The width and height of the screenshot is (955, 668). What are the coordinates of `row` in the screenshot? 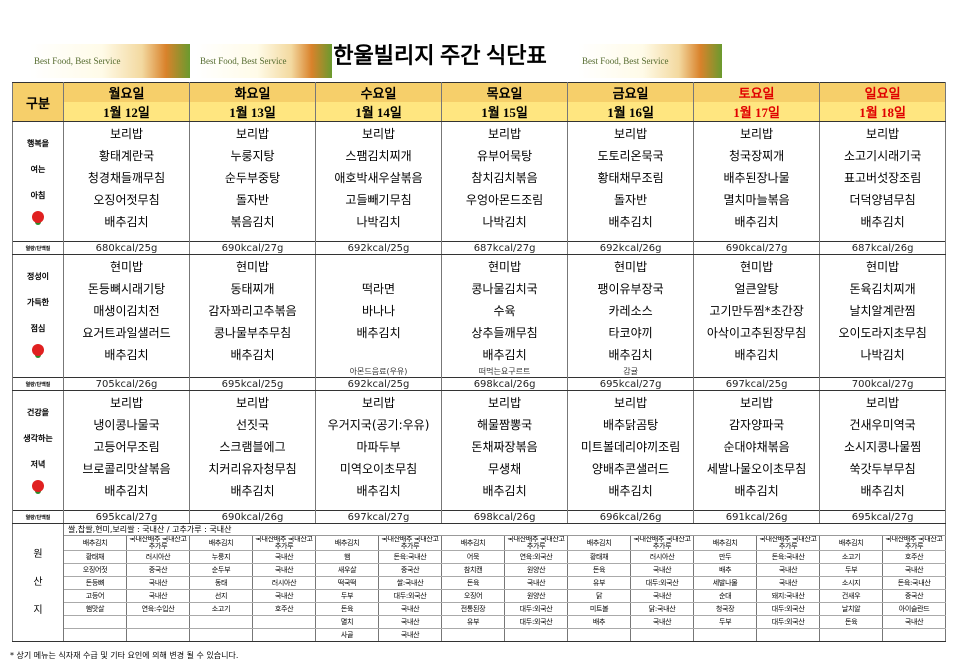 It's located at (479, 506).